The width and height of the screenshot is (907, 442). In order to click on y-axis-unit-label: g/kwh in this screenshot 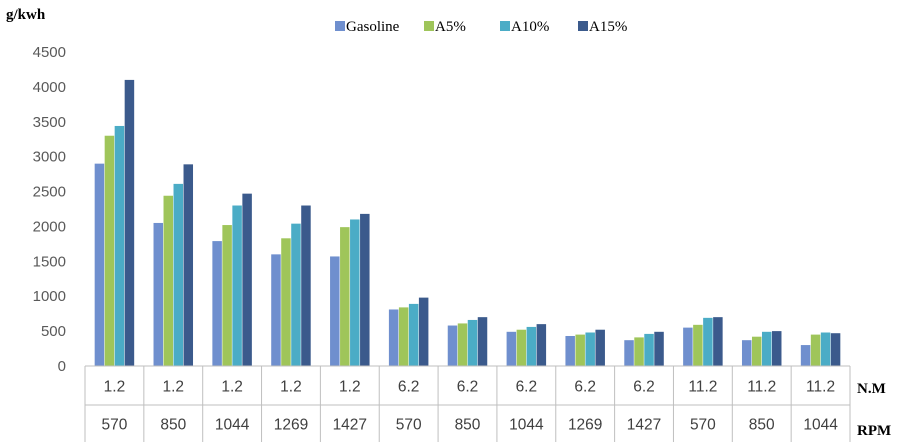, I will do `click(26, 15)`.